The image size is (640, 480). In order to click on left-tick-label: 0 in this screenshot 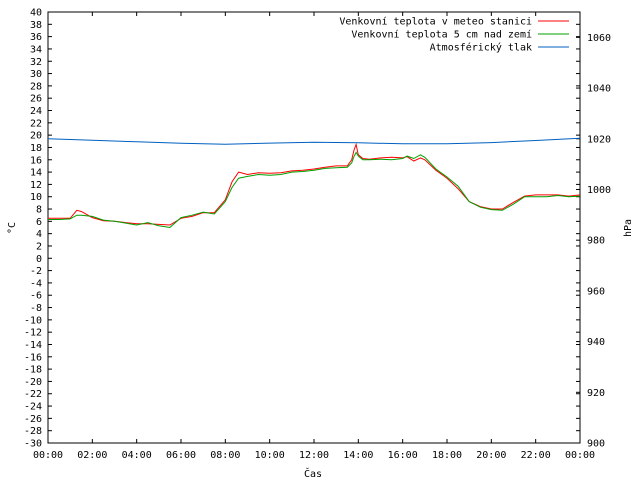, I will do `click(39, 259)`.